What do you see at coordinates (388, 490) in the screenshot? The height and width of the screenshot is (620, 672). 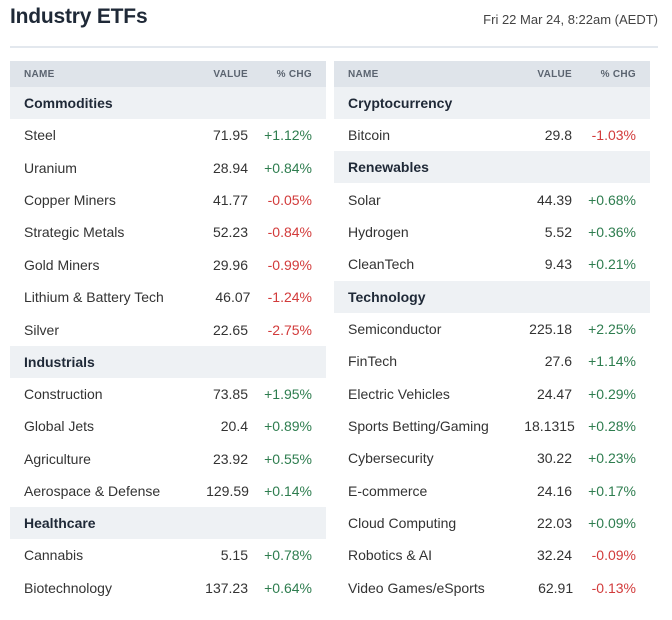 I see `etf-name: E-commerce` at bounding box center [388, 490].